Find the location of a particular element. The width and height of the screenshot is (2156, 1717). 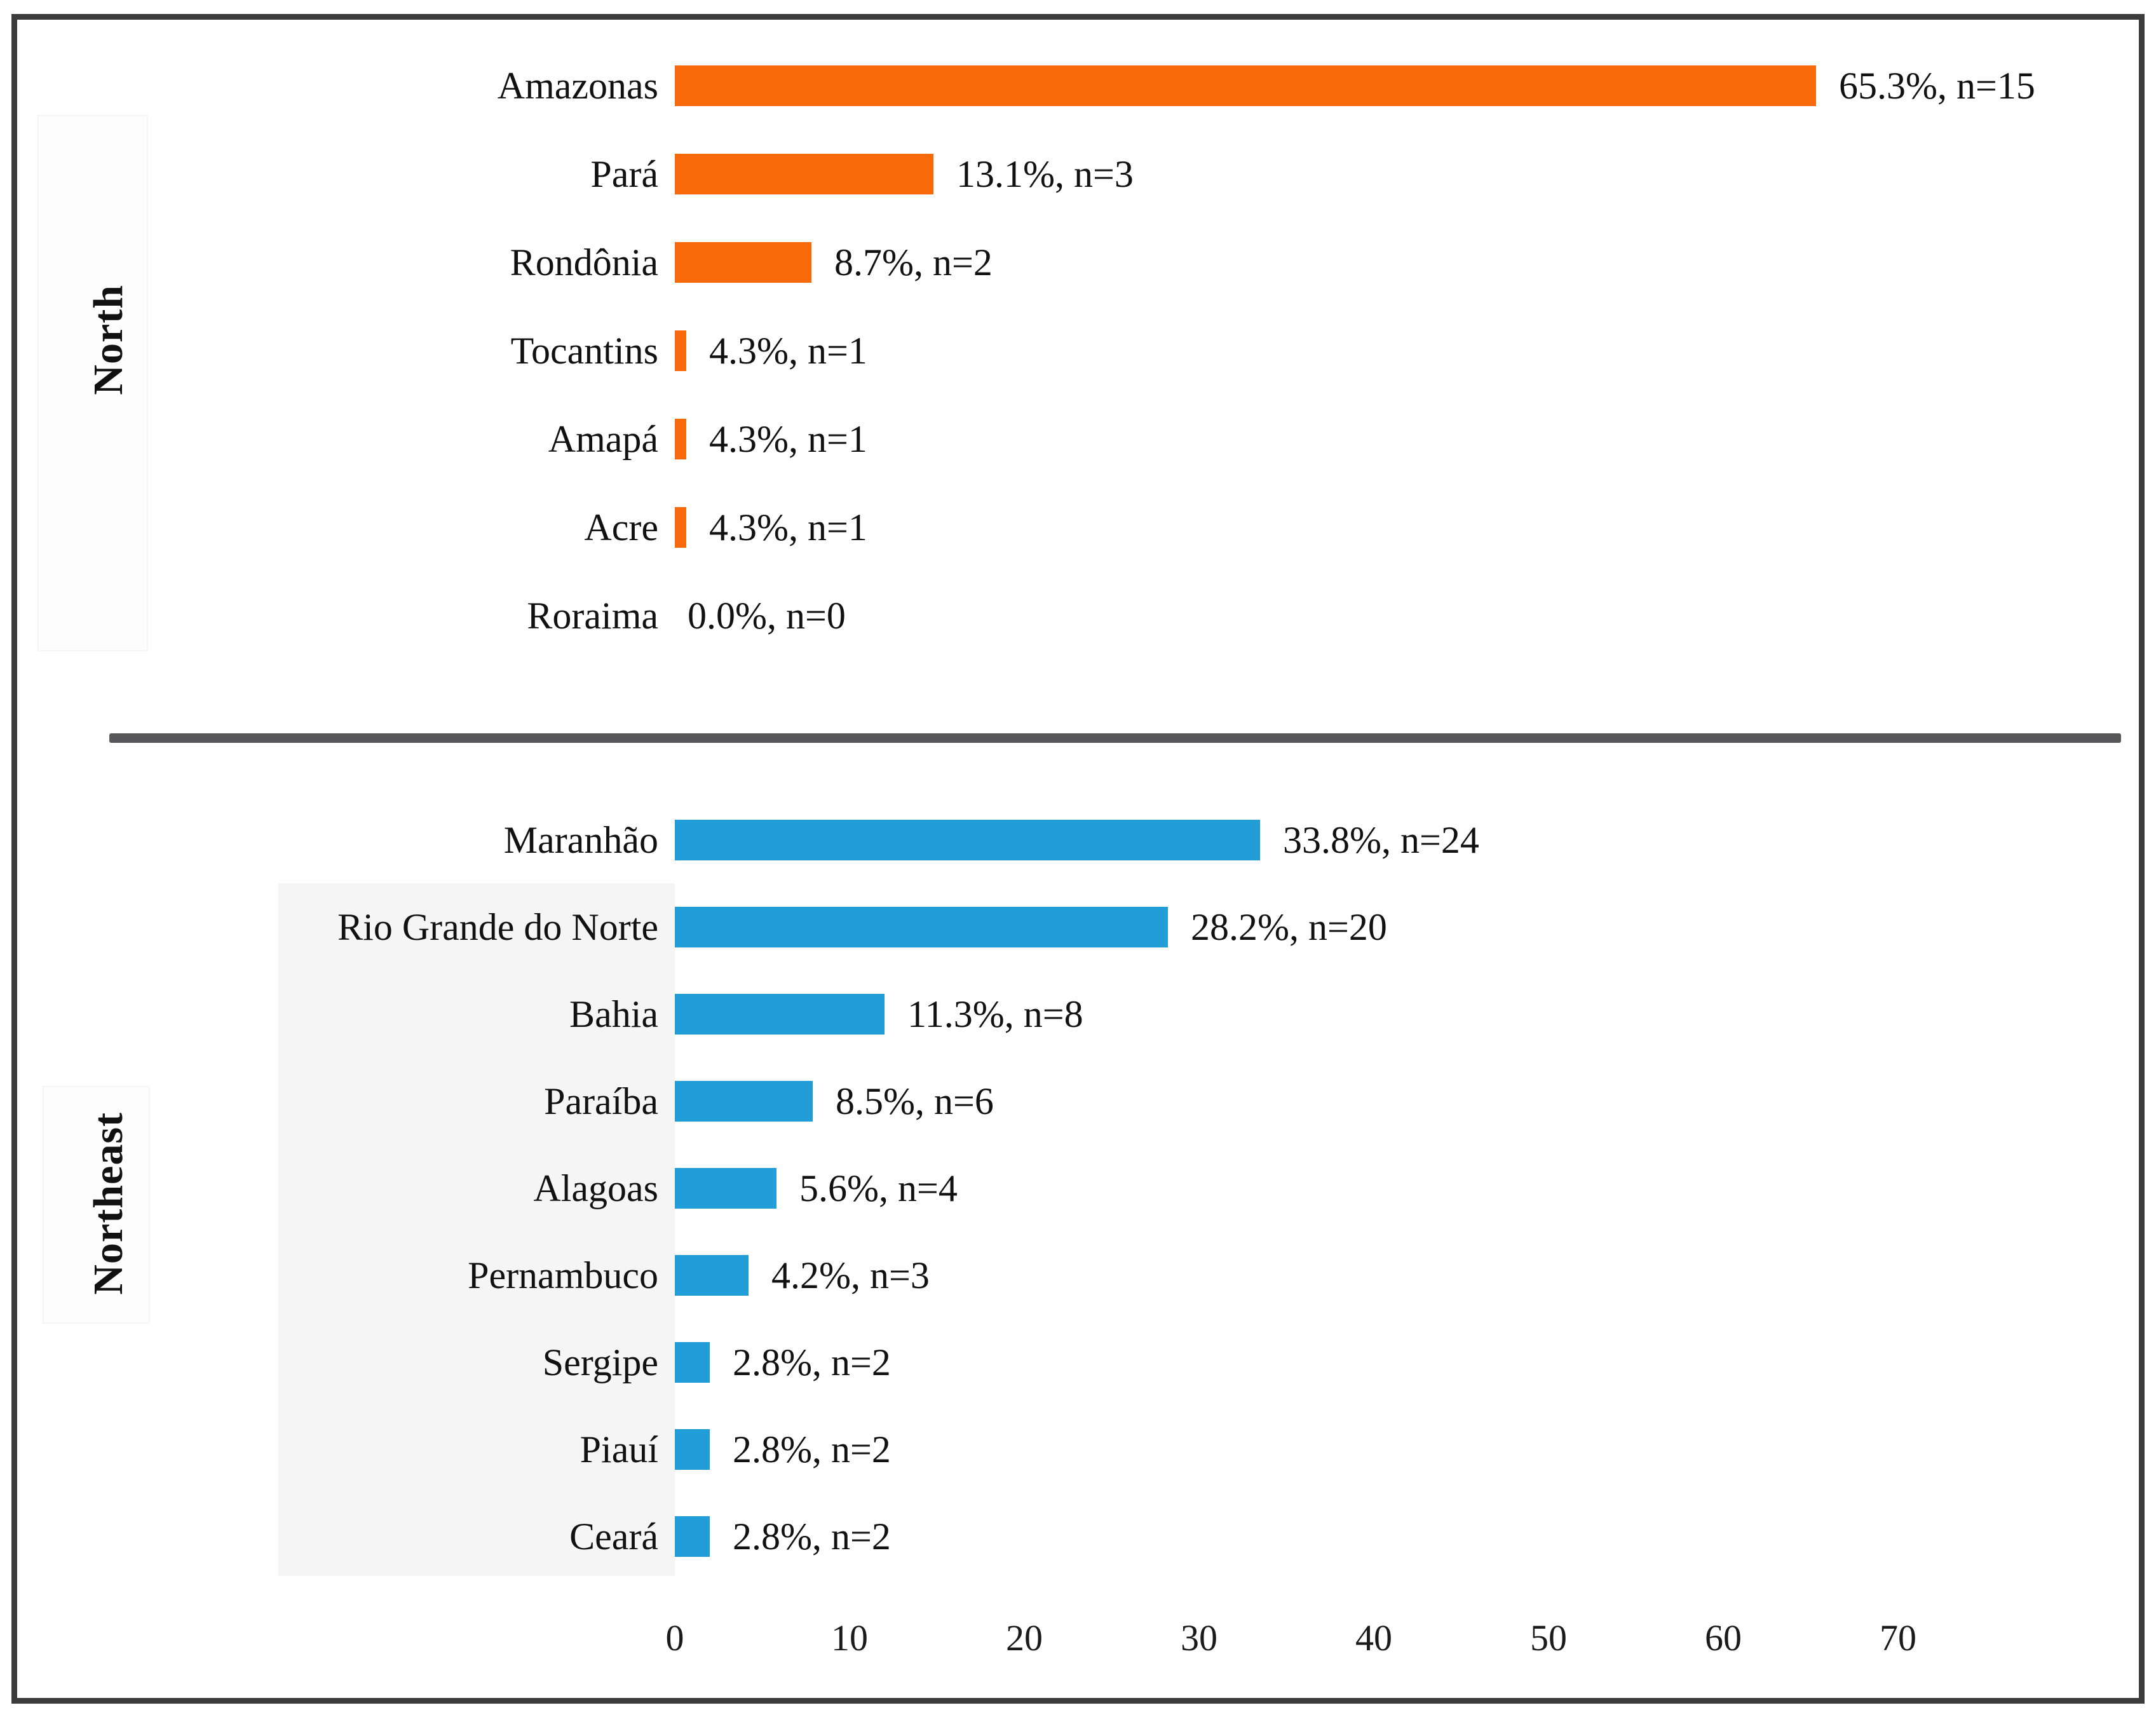

north-label-backdrop is located at coordinates (92, 383).